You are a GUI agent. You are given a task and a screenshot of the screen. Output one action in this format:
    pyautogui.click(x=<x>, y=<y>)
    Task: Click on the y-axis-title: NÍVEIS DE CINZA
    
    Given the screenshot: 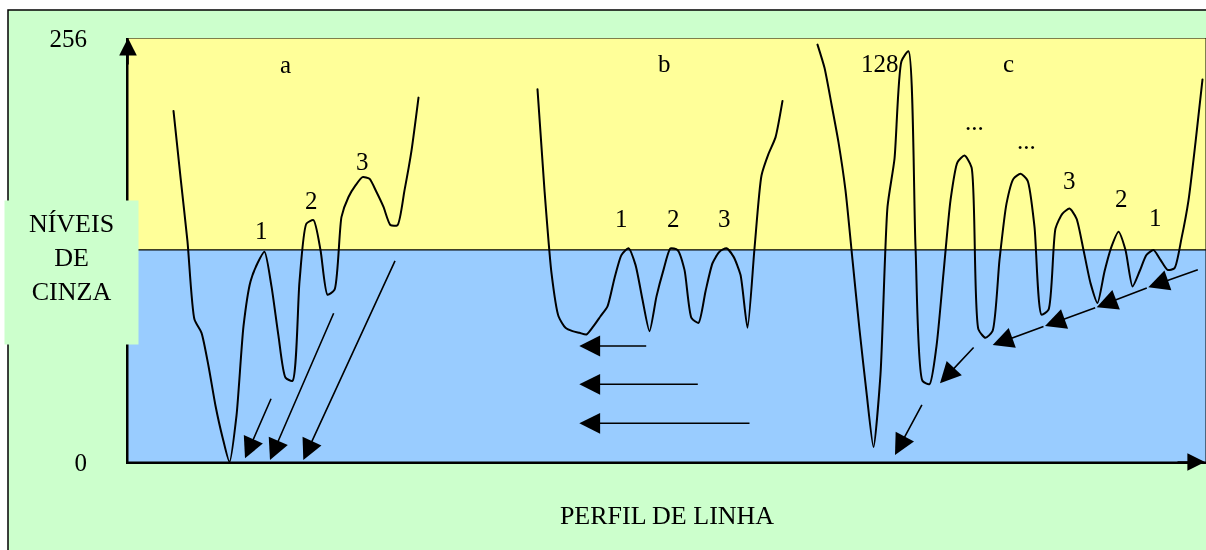 What is the action you would take?
    pyautogui.click(x=71, y=257)
    